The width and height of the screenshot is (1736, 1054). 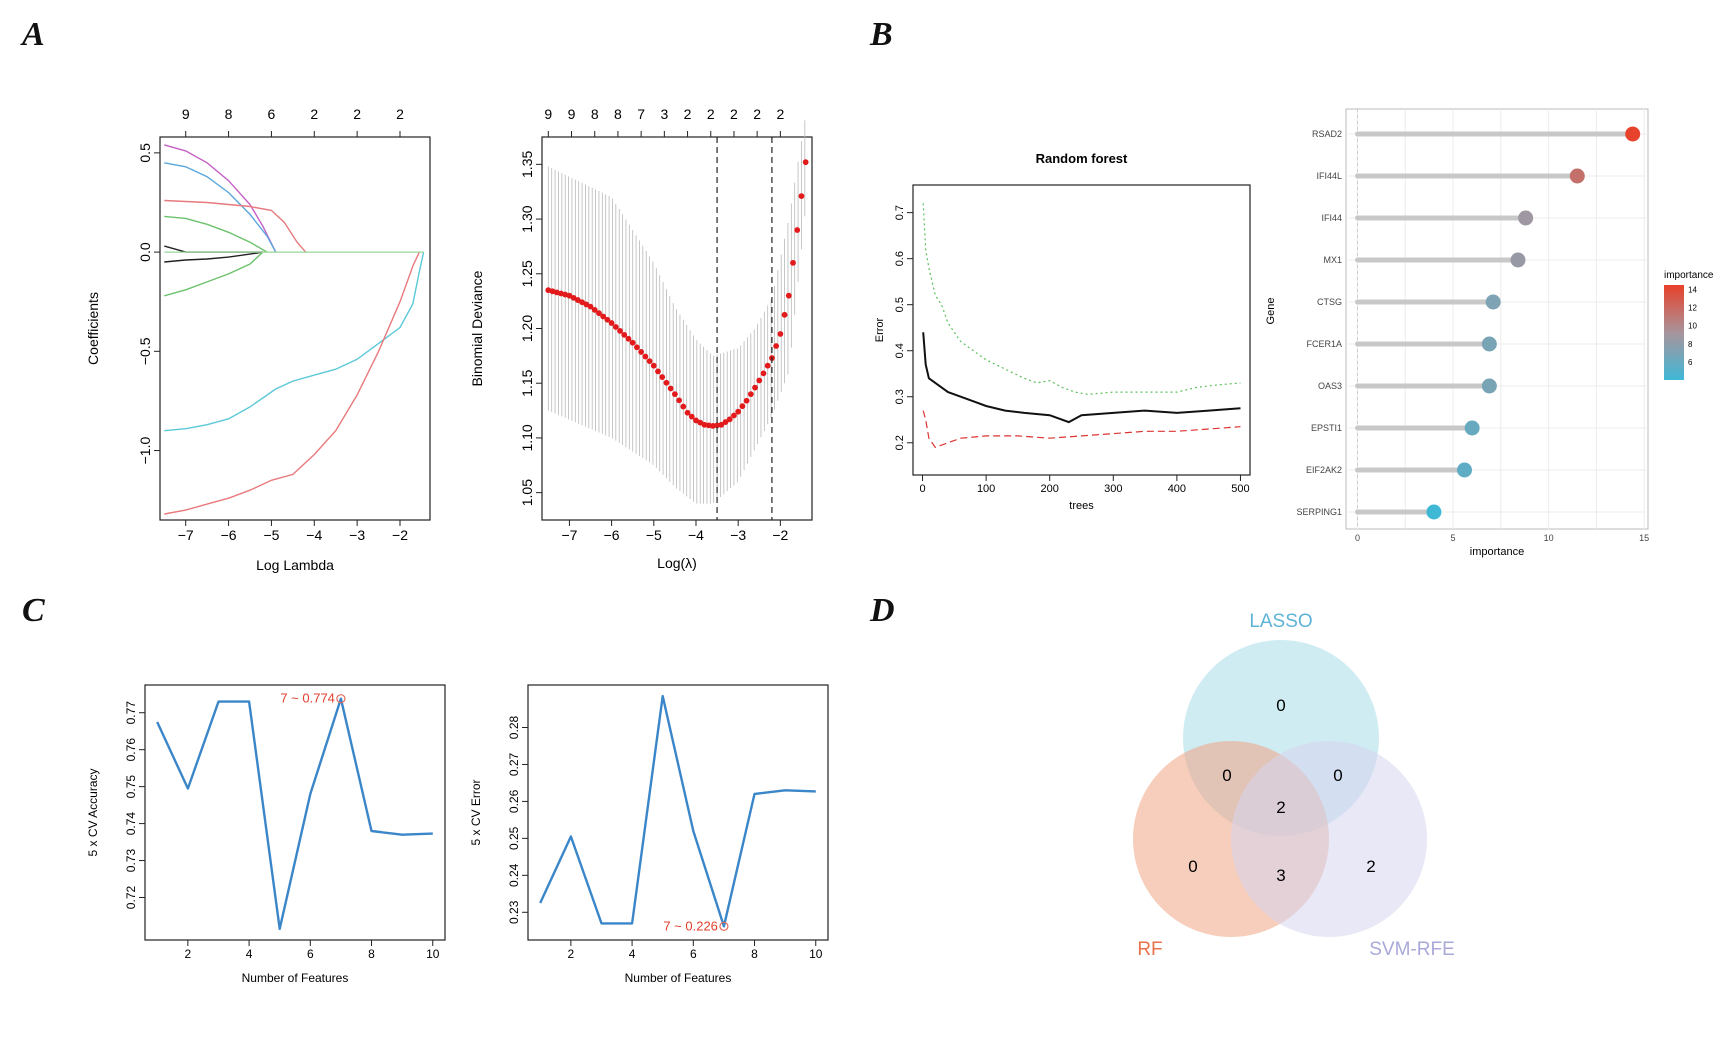 What do you see at coordinates (1689, 275) in the screenshot?
I see `legend-title: importance` at bounding box center [1689, 275].